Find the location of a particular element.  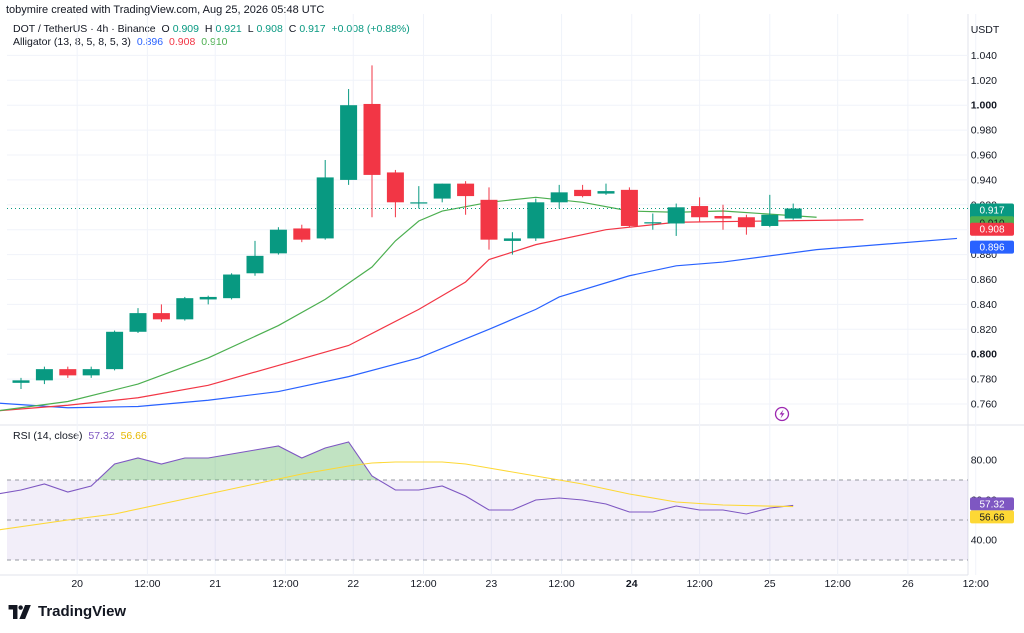

tradingview-brand: TradingView is located at coordinates (82, 611).